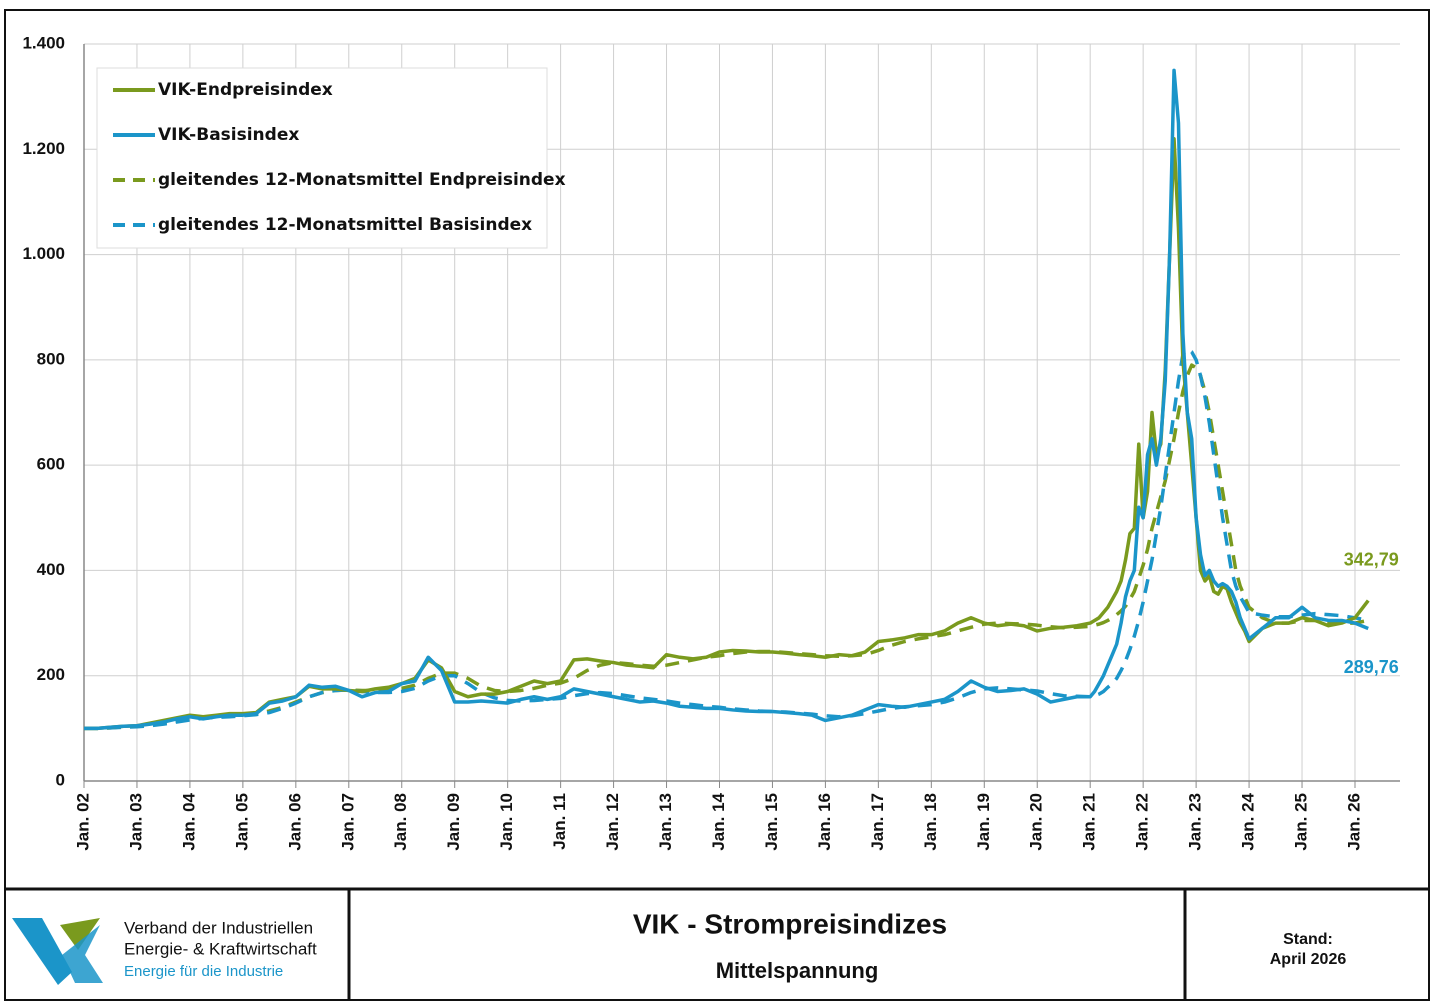 The width and height of the screenshot is (1435, 1001). What do you see at coordinates (790, 923) in the screenshot?
I see `chart-title: VIK - Strompreisindizes` at bounding box center [790, 923].